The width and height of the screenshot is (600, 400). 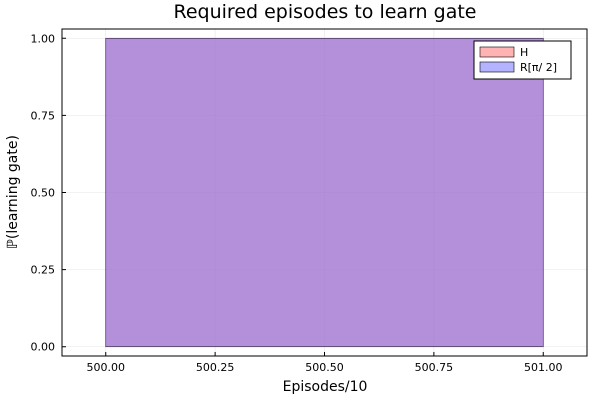 I want to click on x-tick-label-1: 500.25, so click(x=215, y=367).